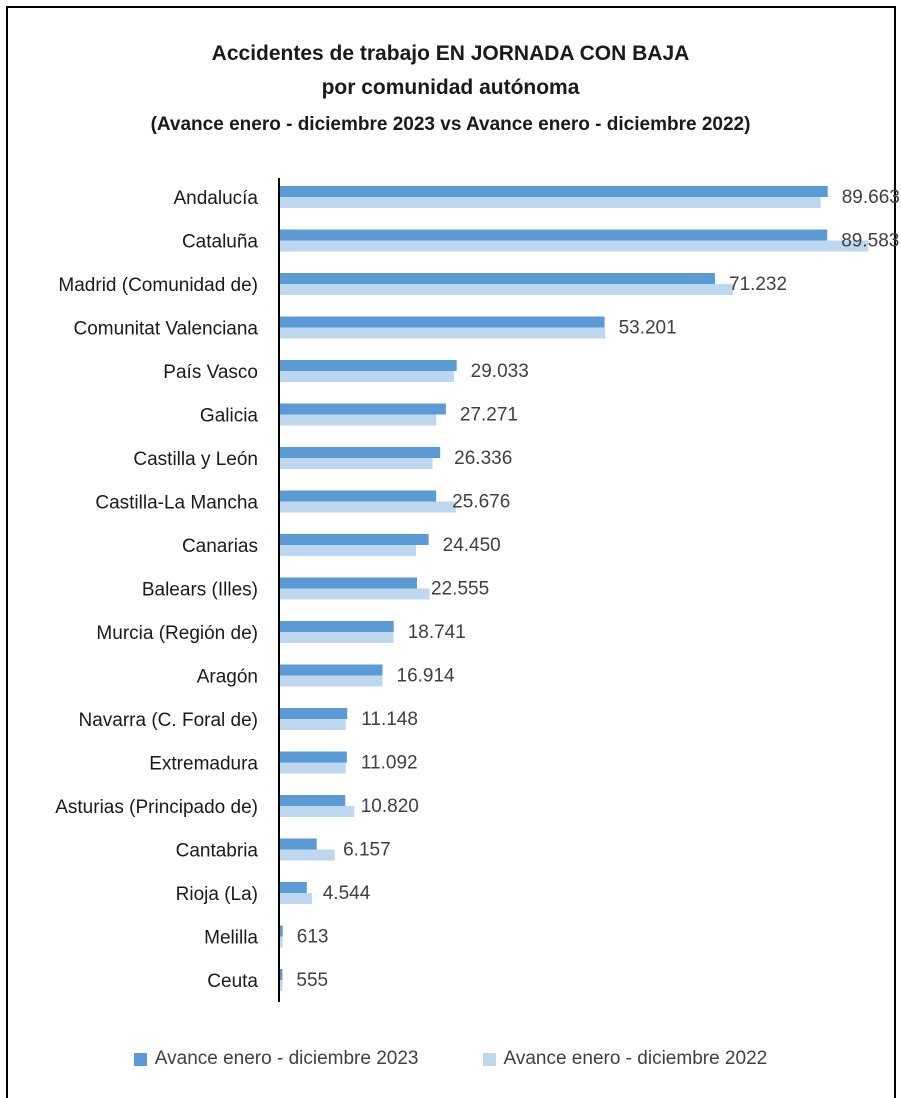 The image size is (901, 1098). I want to click on data-label: 89.583, so click(870, 241).